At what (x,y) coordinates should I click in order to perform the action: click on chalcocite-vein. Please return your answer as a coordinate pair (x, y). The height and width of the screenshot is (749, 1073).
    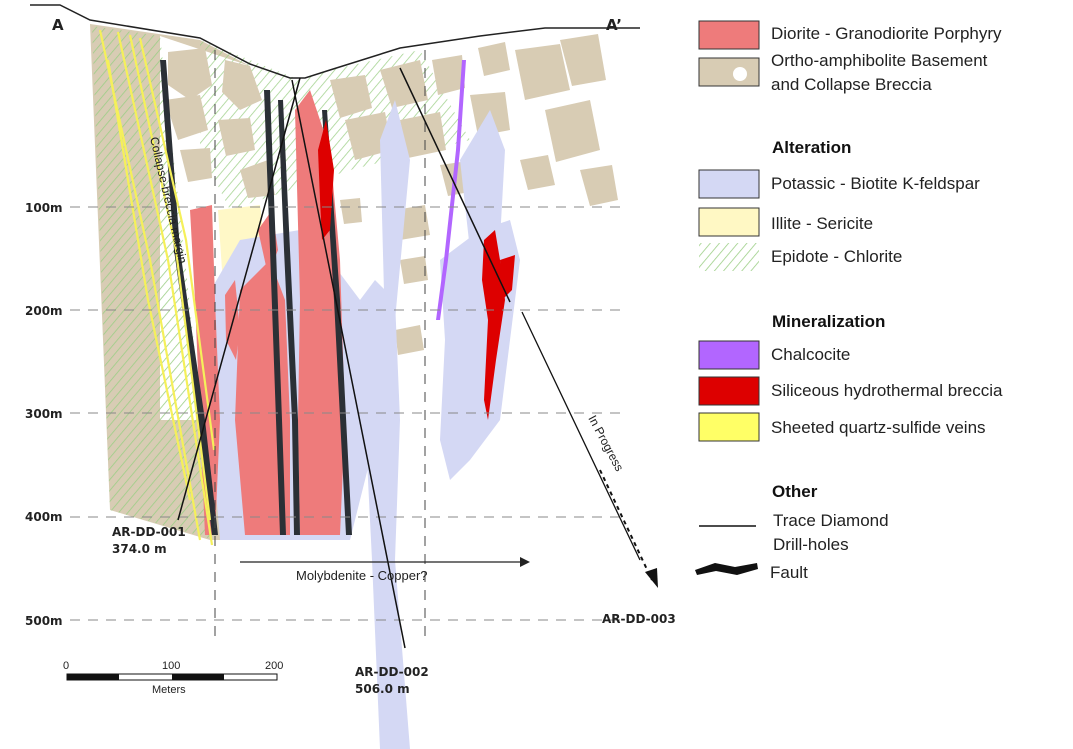
    Looking at the image, I should click on (451, 190).